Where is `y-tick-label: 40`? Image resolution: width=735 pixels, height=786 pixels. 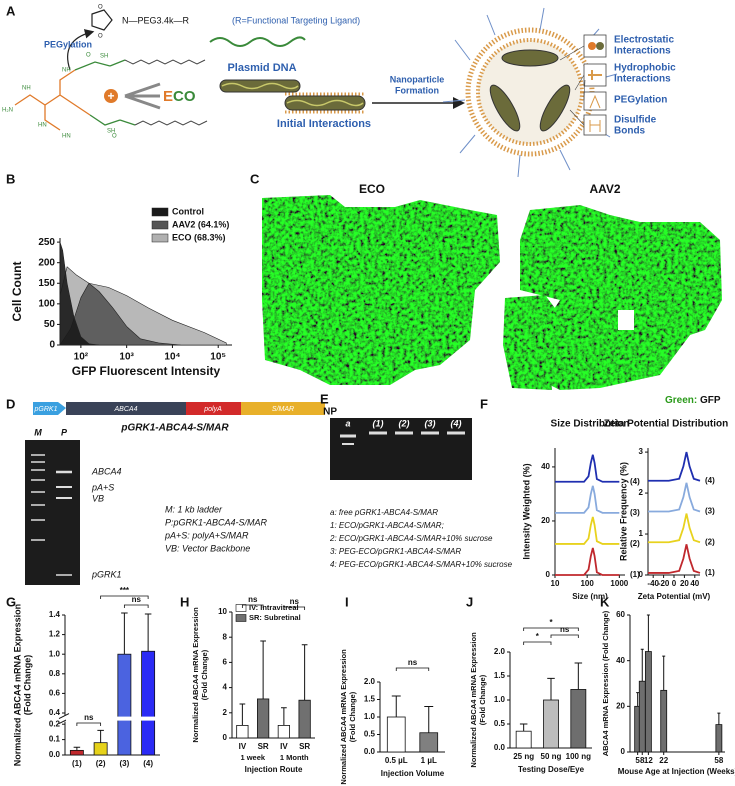
y-tick-label: 40 is located at coordinates (545, 466).